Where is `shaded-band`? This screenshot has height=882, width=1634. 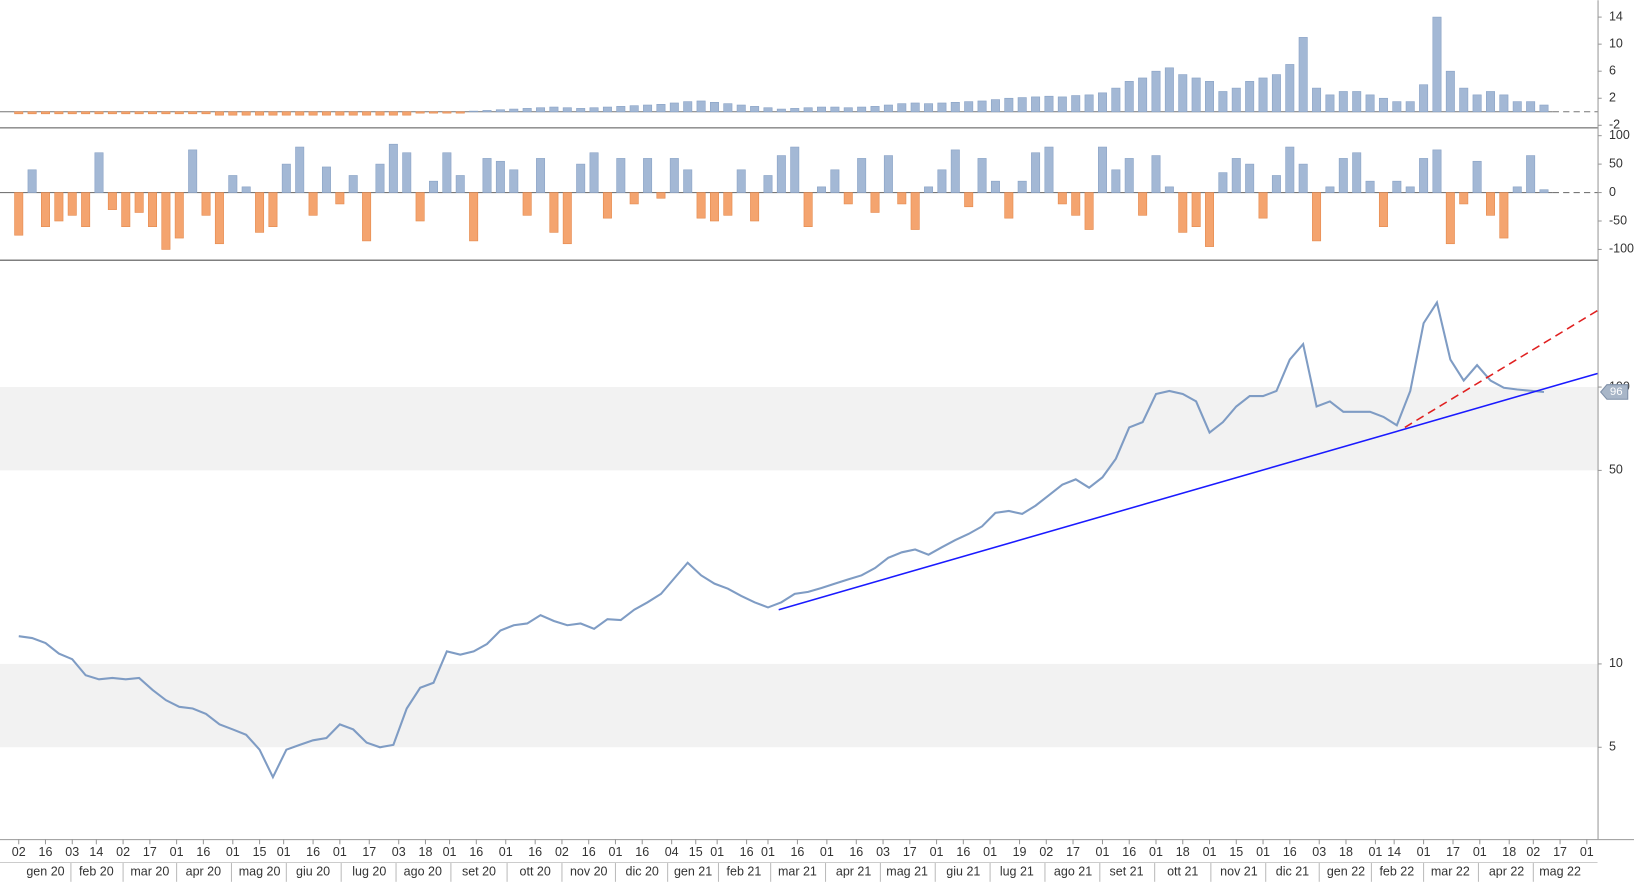 shaded-band is located at coordinates (799, 429).